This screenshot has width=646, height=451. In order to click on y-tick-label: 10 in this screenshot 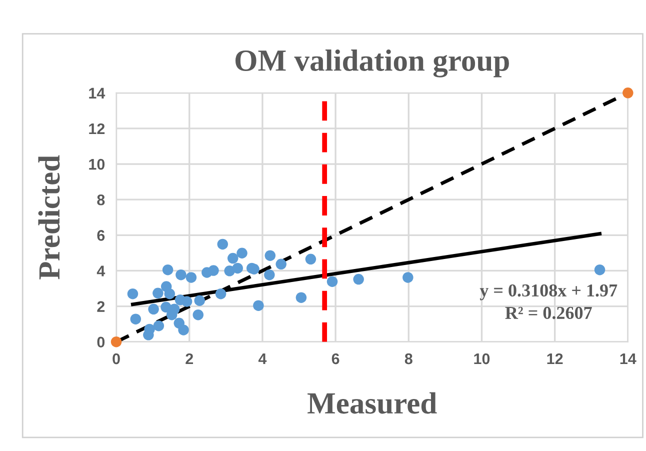, I will do `click(97, 164)`.